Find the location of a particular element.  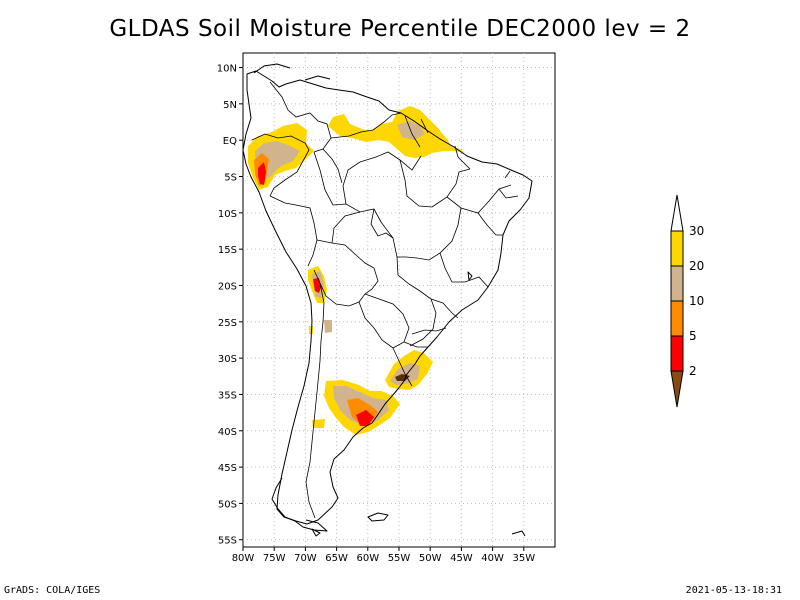

shade-patagonia-dot is located at coordinates (318, 423).